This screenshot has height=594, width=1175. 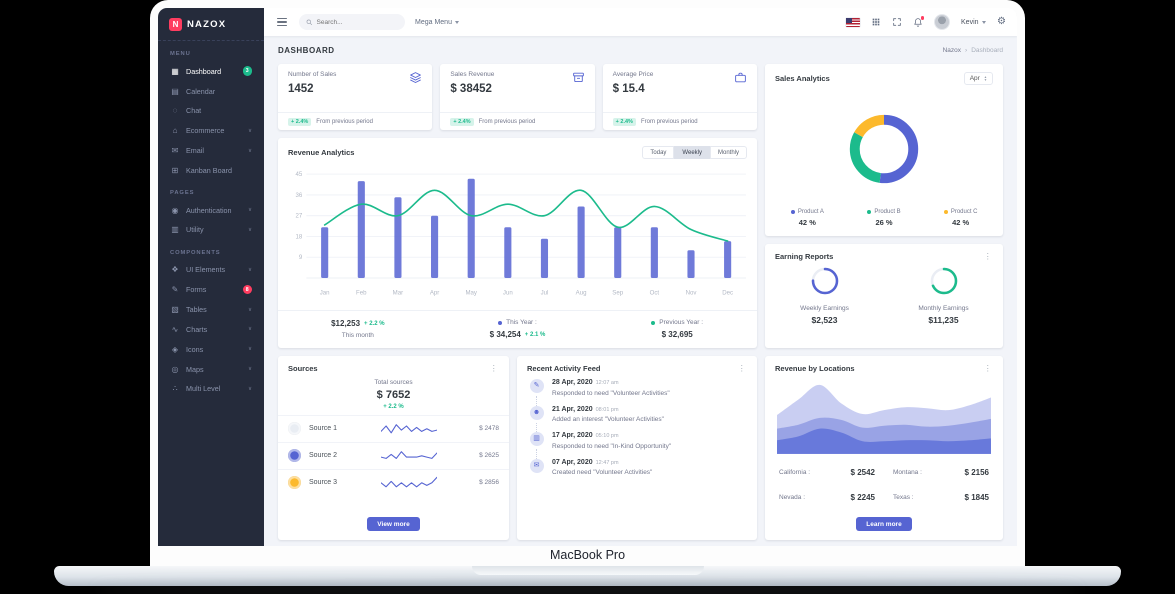 I want to click on menu-toggle-icon, so click(x=282, y=22).